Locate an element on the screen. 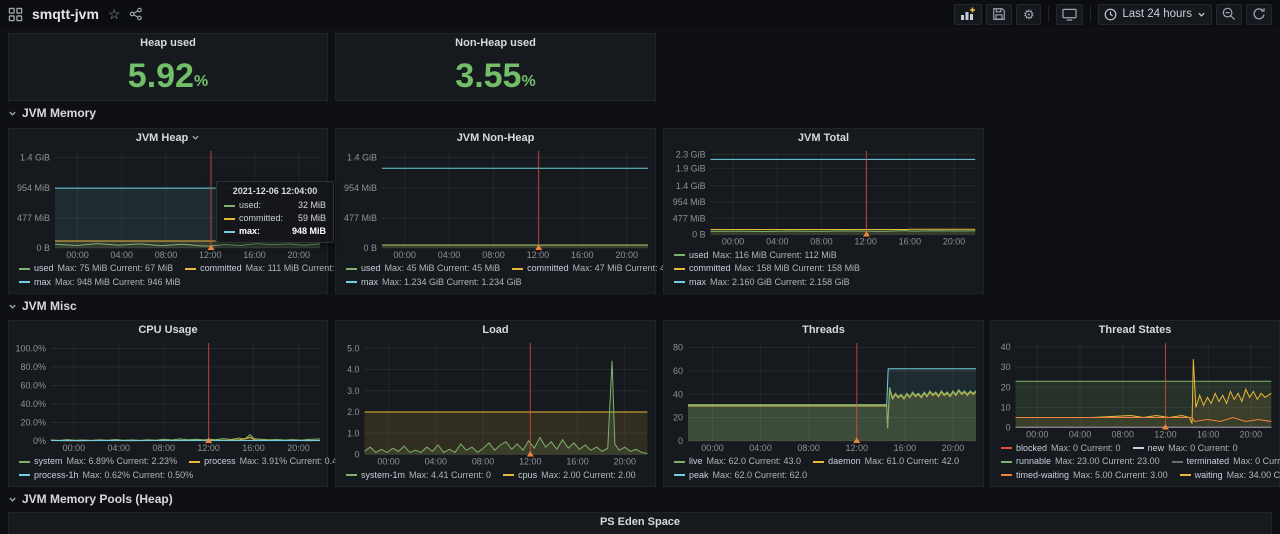 This screenshot has width=1280, height=534. time-picker: Last 24 hours is located at coordinates (1155, 14).